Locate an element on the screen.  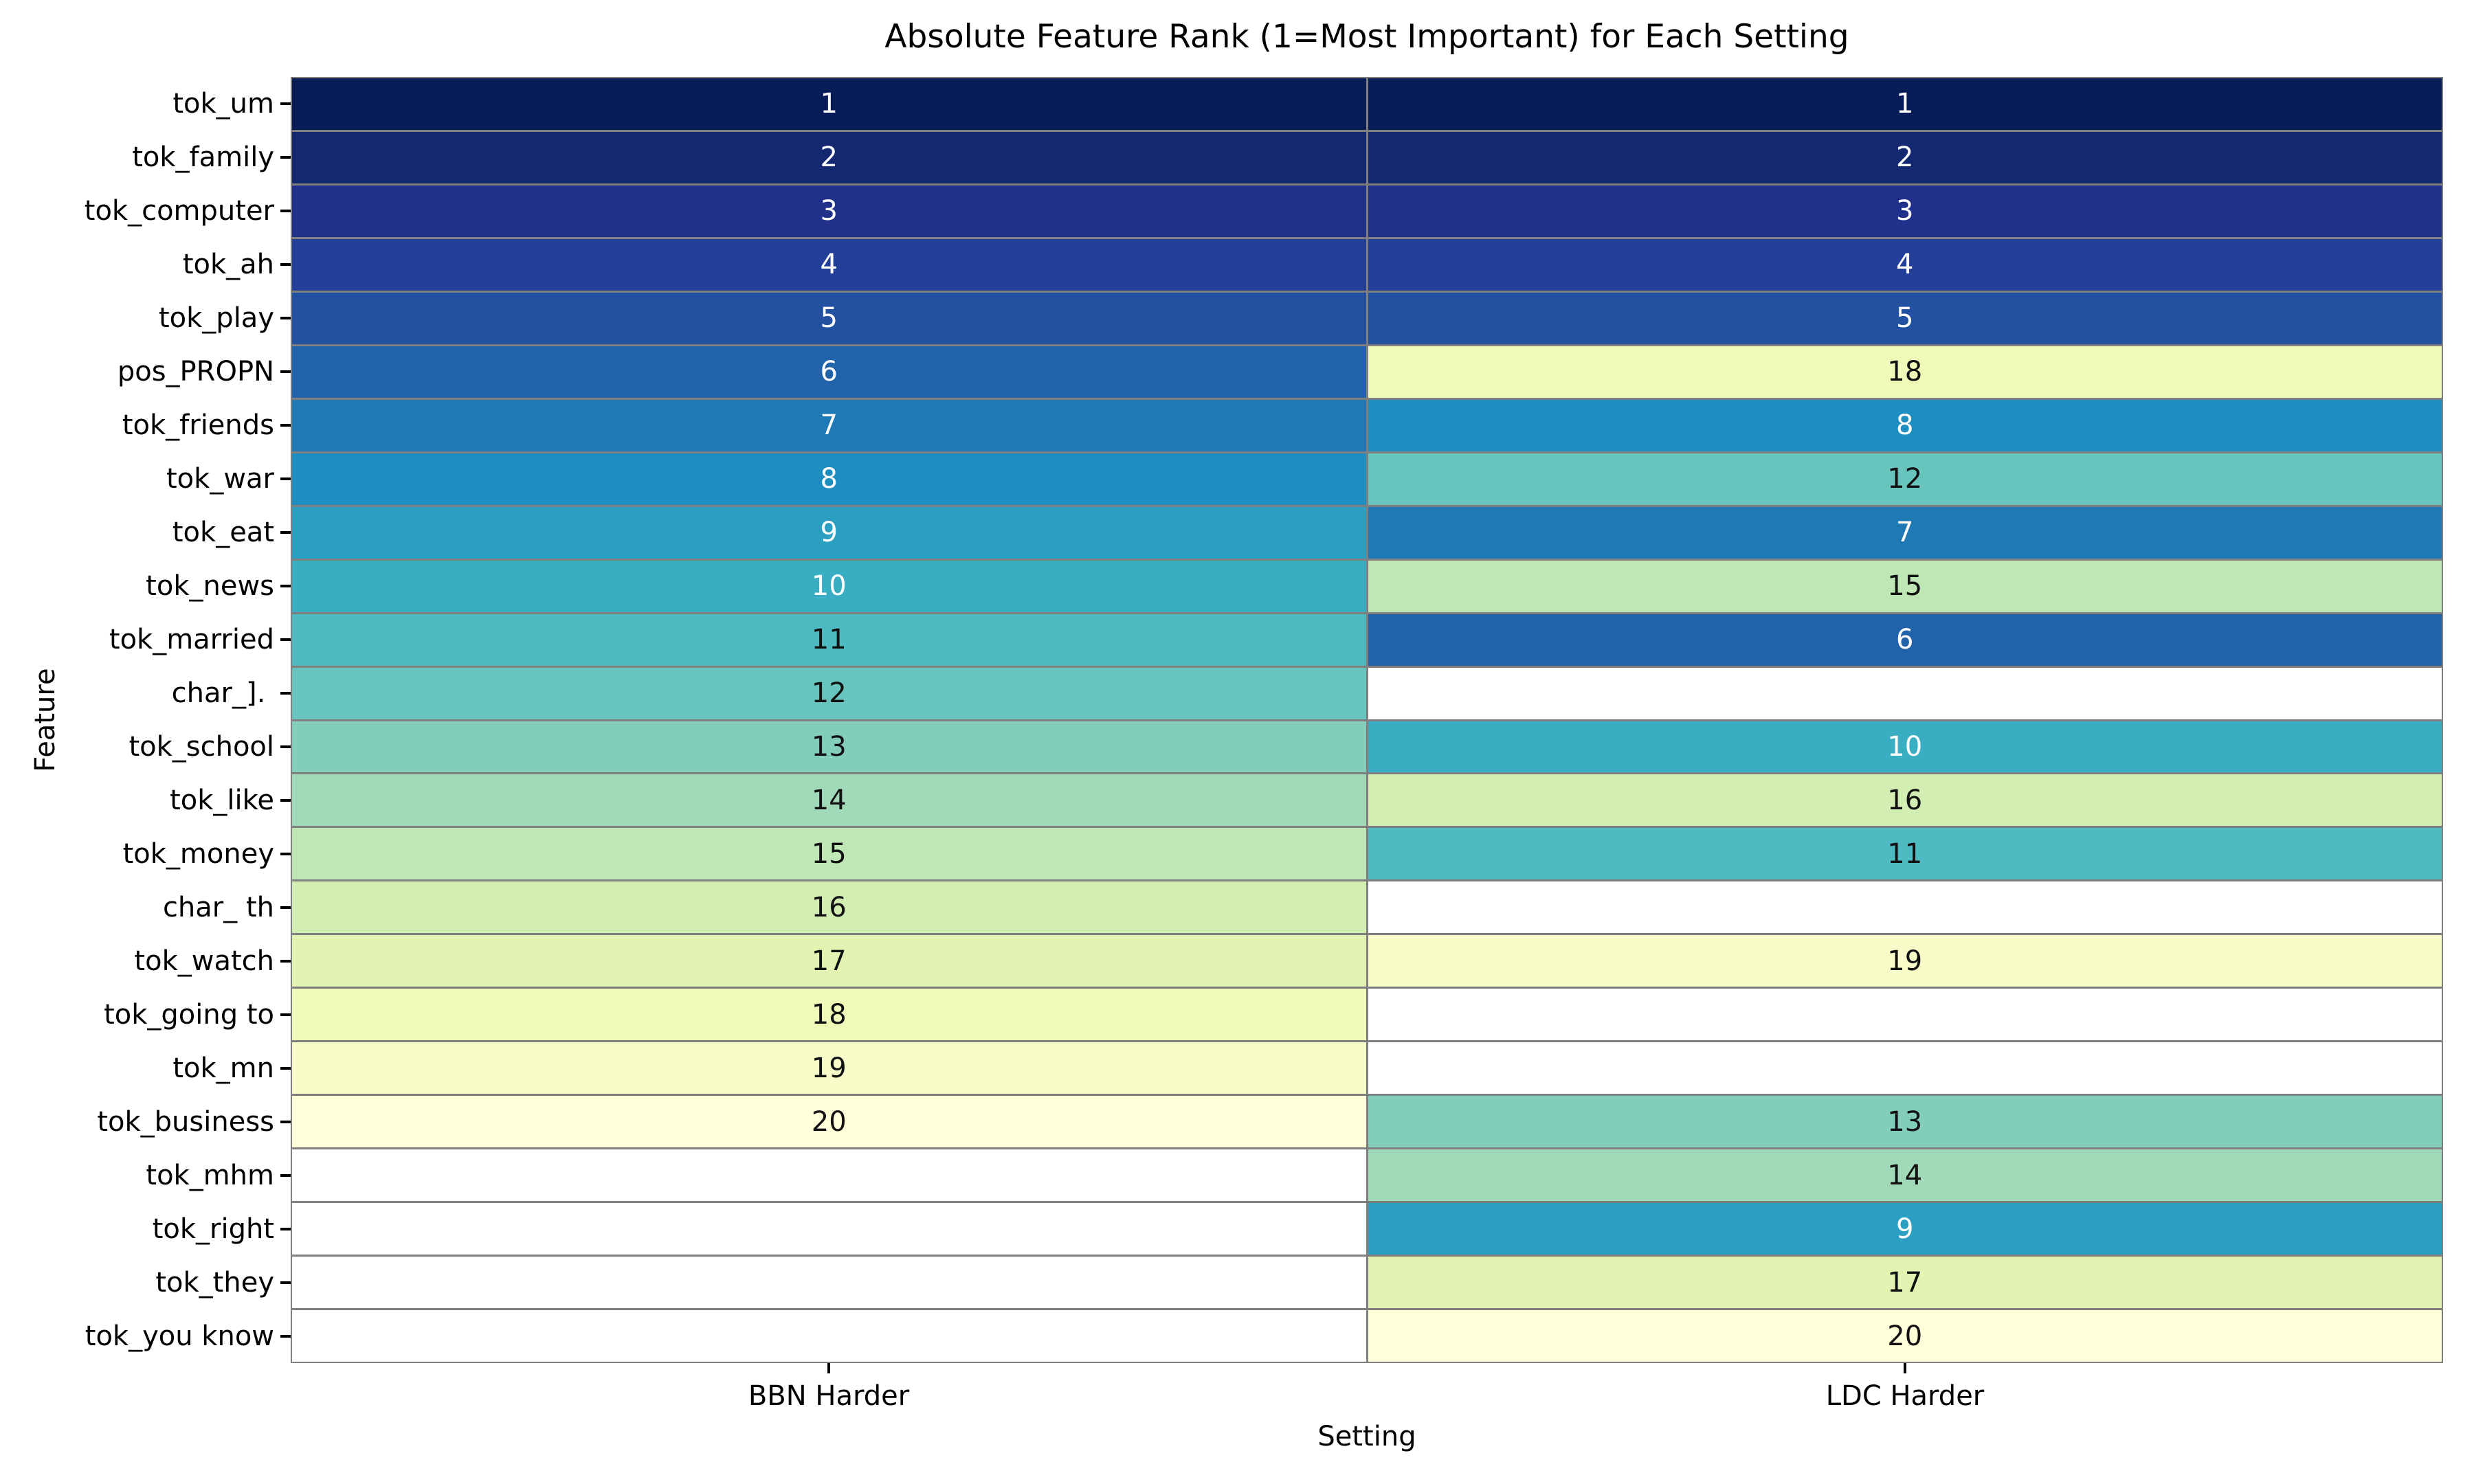
ytick-label: tok_money is located at coordinates (198, 854).